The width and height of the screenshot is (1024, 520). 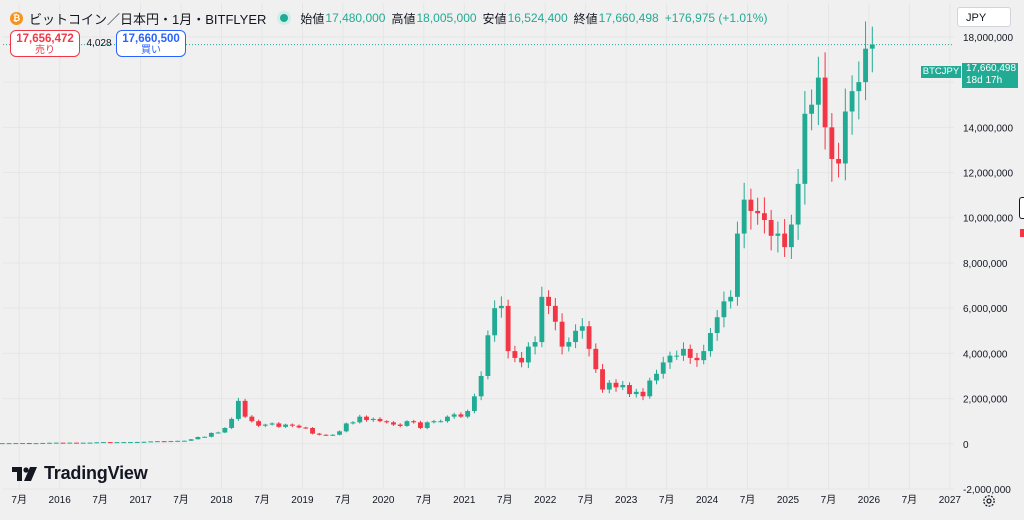 I want to click on high-value: 18,005,000, so click(x=446, y=18).